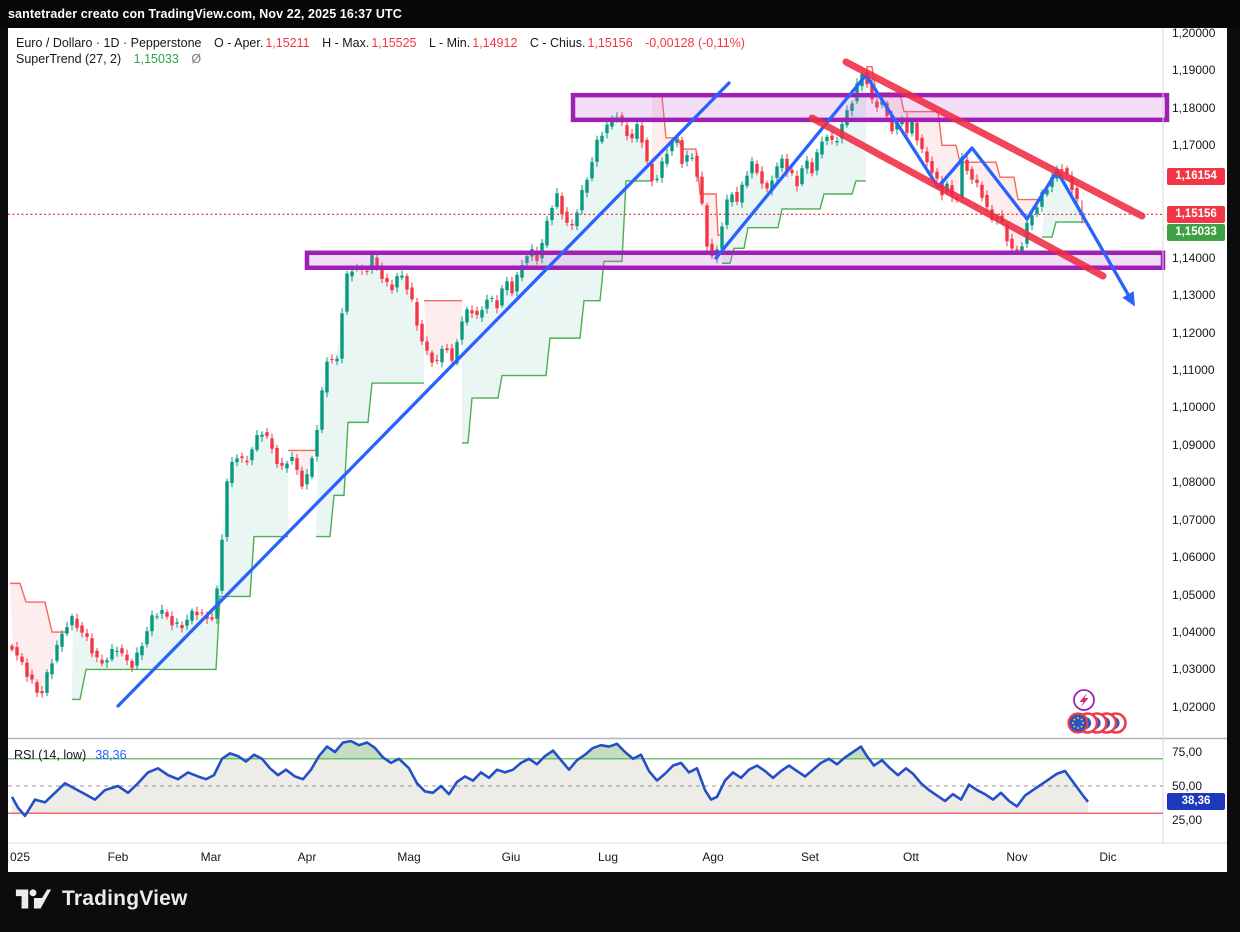 Image resolution: width=1240 pixels, height=932 pixels. Describe the element at coordinates (713, 857) in the screenshot. I see `time-axis-label: Ago` at that location.